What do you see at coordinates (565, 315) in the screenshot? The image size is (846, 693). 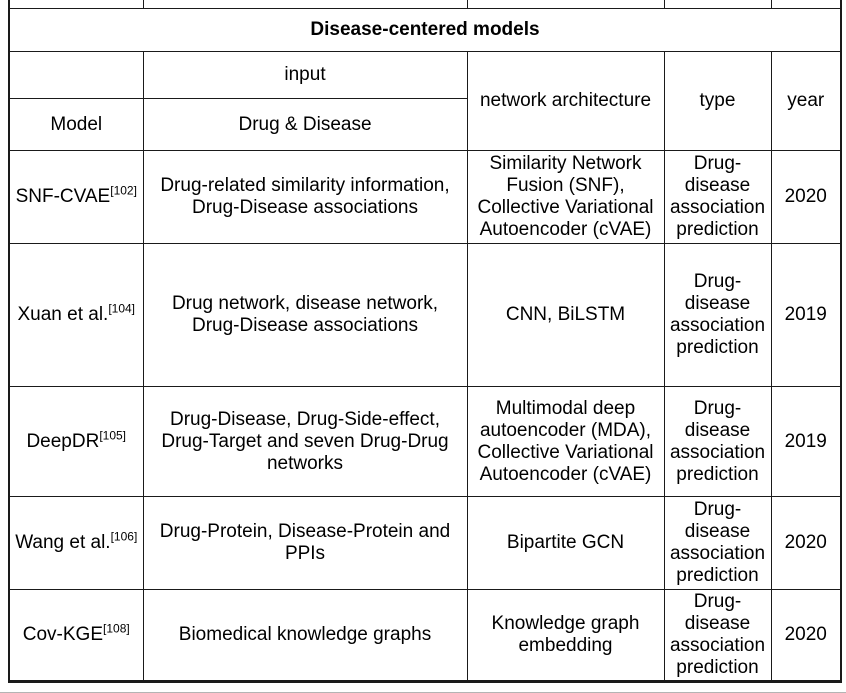 I see `architecture-cell: CNN, BiLSTM` at bounding box center [565, 315].